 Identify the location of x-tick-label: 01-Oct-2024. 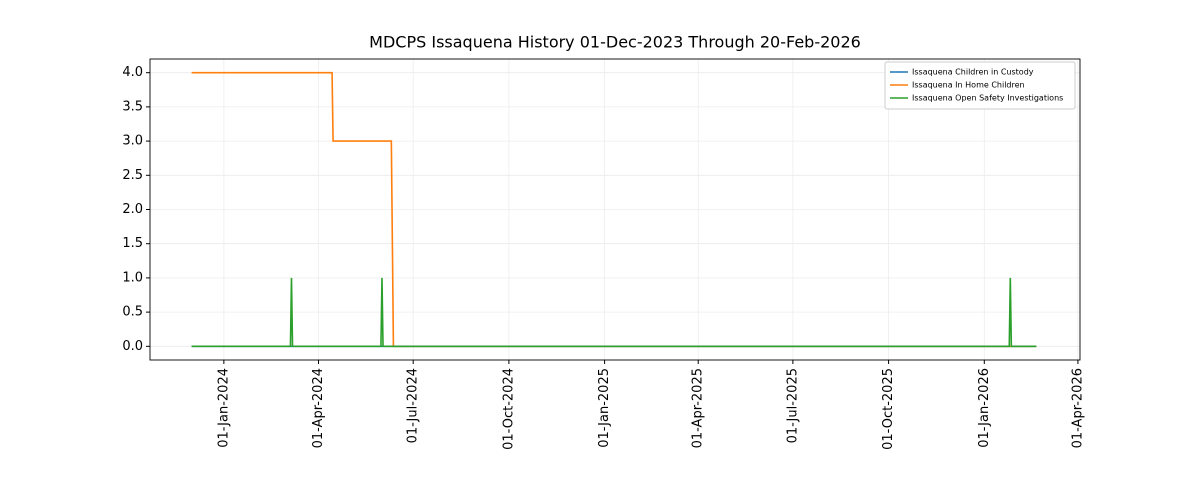
(508, 409).